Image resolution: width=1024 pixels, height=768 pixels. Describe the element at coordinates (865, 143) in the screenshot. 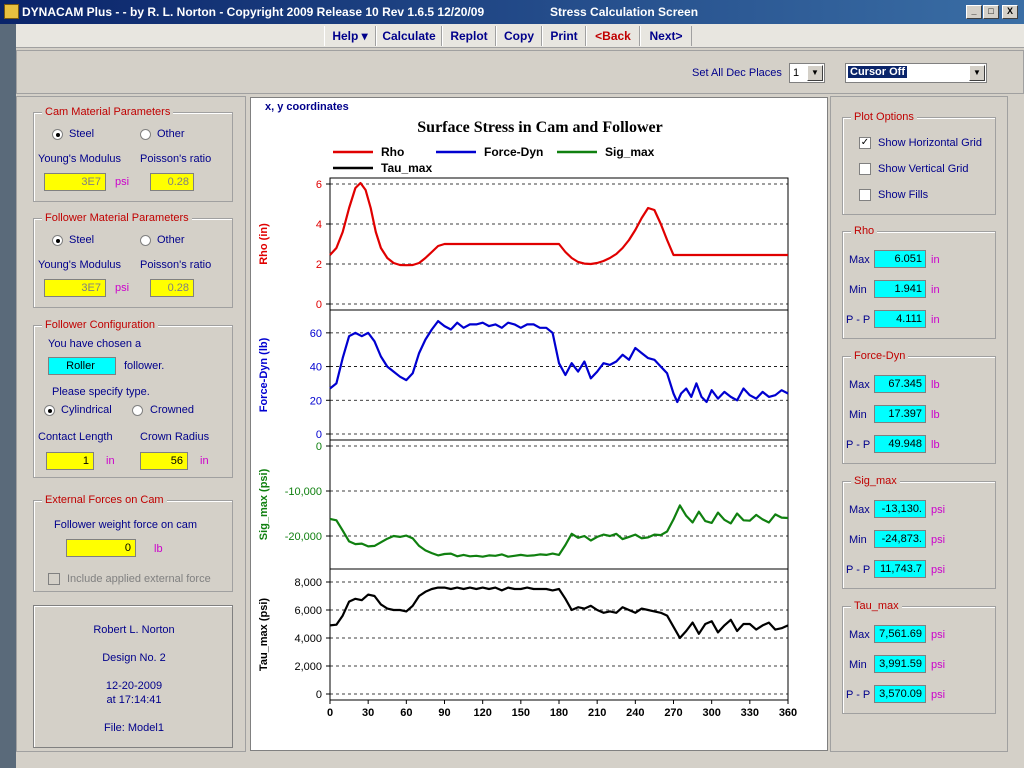

I see `horizontal-grid-checkbox: ✓` at that location.